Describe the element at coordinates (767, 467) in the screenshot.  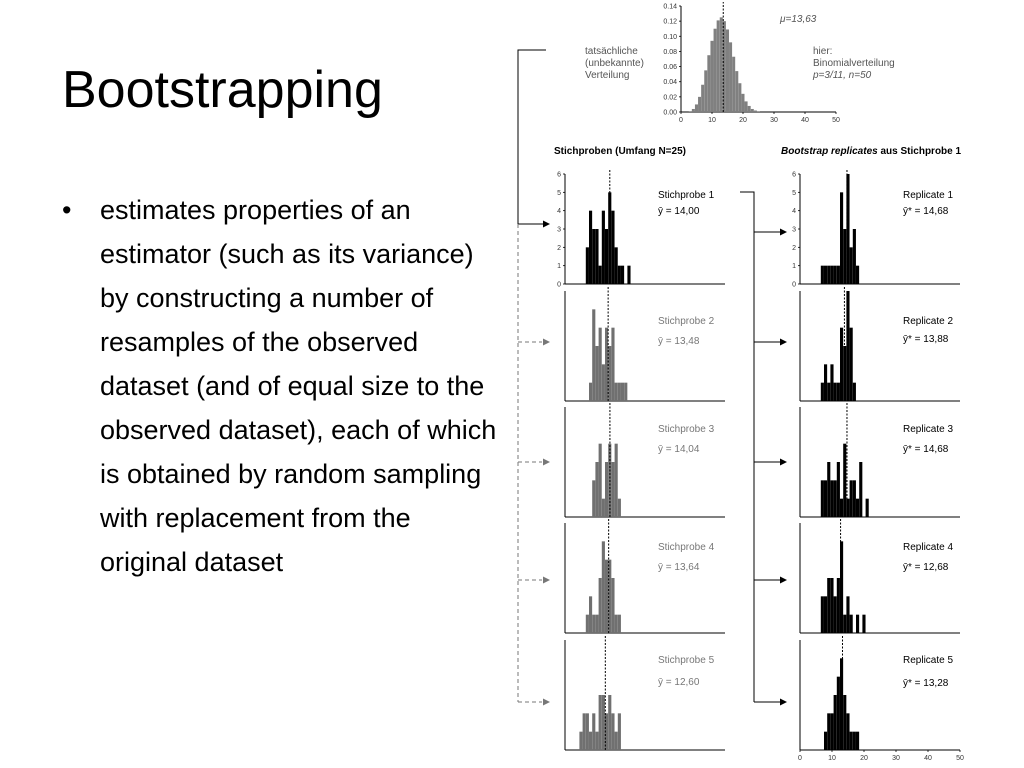
I see `replicate-arrow-line` at that location.